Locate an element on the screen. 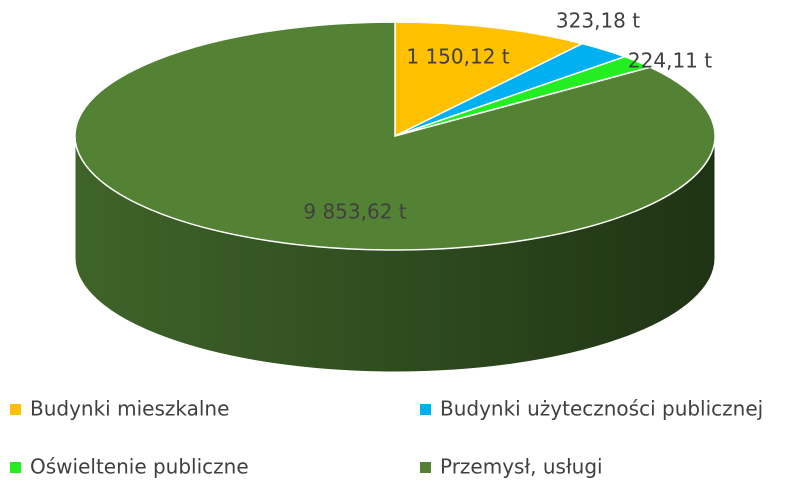 Image resolution: width=795 pixels, height=481 pixels. data-label: 323,18 t is located at coordinates (598, 21).